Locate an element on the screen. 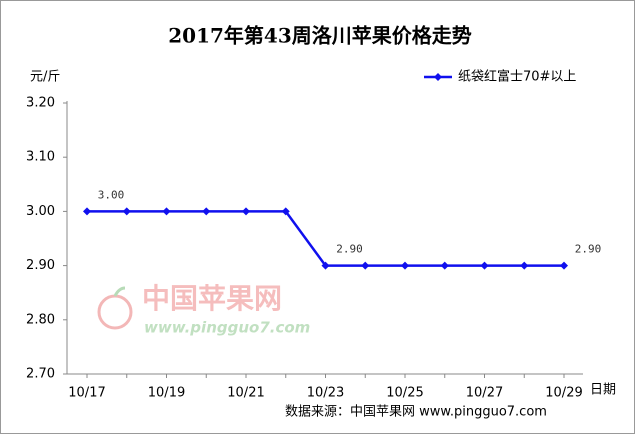  x-tick-label: 10/17 is located at coordinates (86, 393).